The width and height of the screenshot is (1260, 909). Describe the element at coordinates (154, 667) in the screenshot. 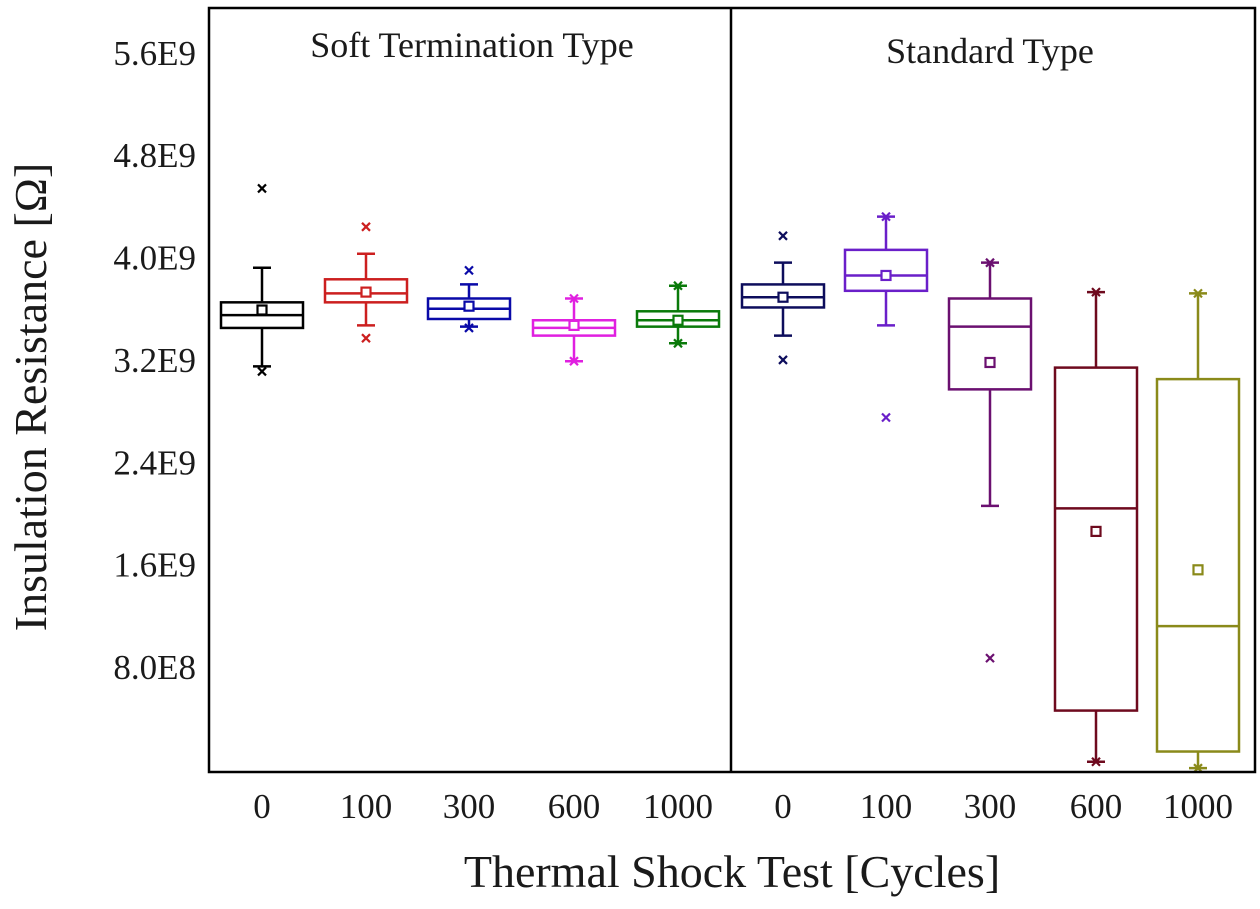

I see `y-tick-label: 8.0E8` at that location.